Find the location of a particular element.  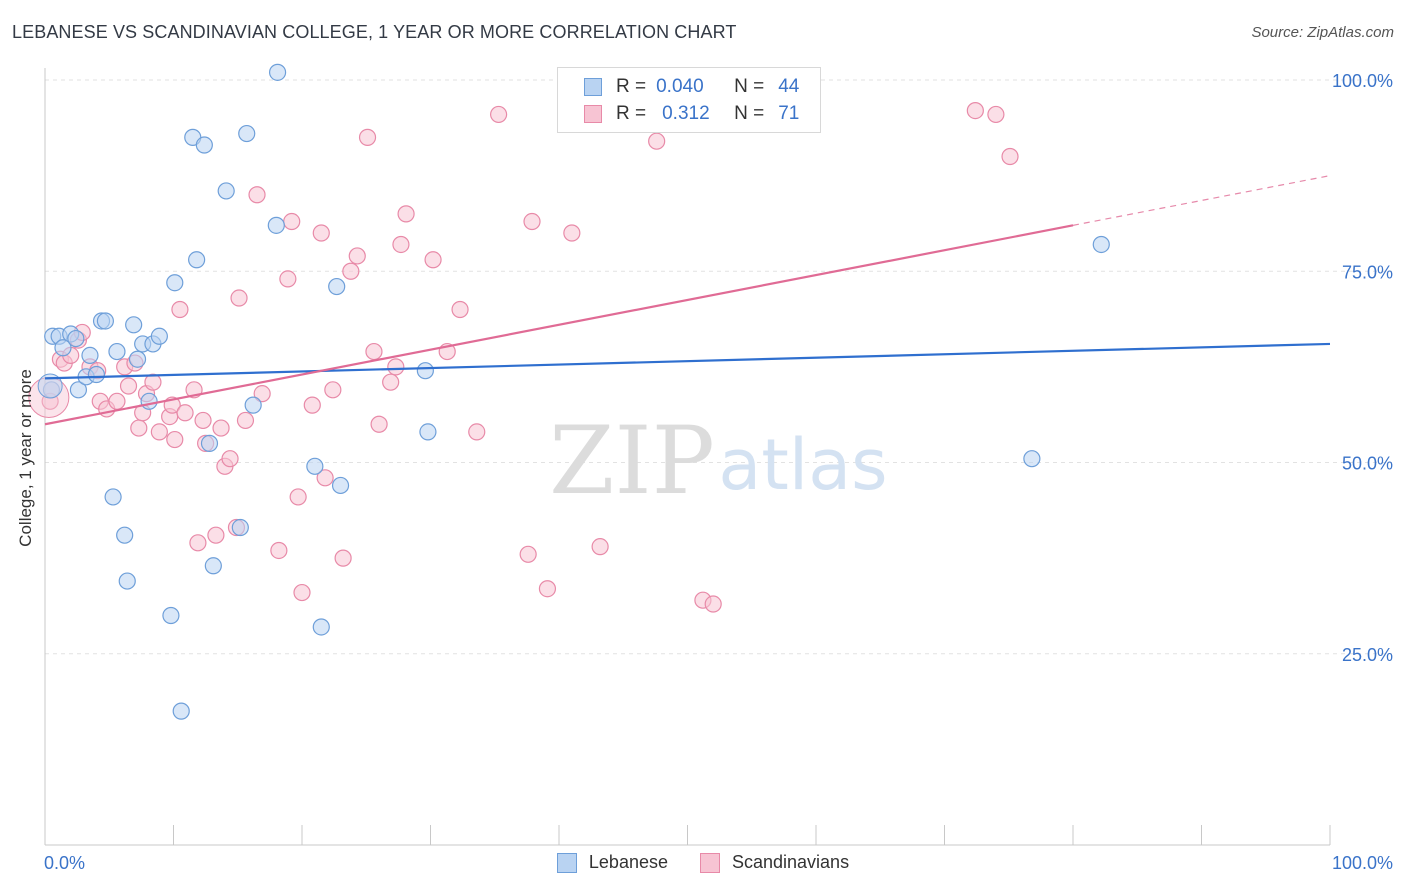

watermark-zip: ZIP is located at coordinates (632, 461).